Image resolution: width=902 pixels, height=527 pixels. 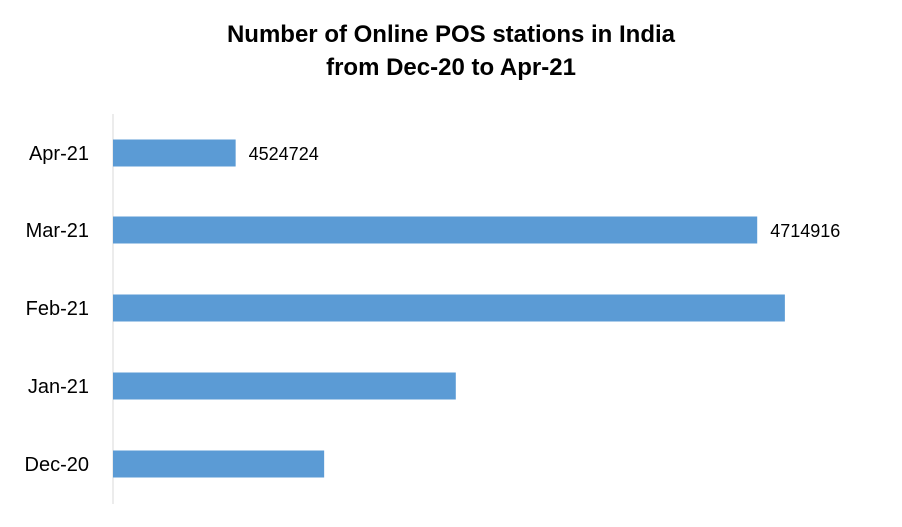 I want to click on y-tick-label: Apr-21, so click(x=59, y=154).